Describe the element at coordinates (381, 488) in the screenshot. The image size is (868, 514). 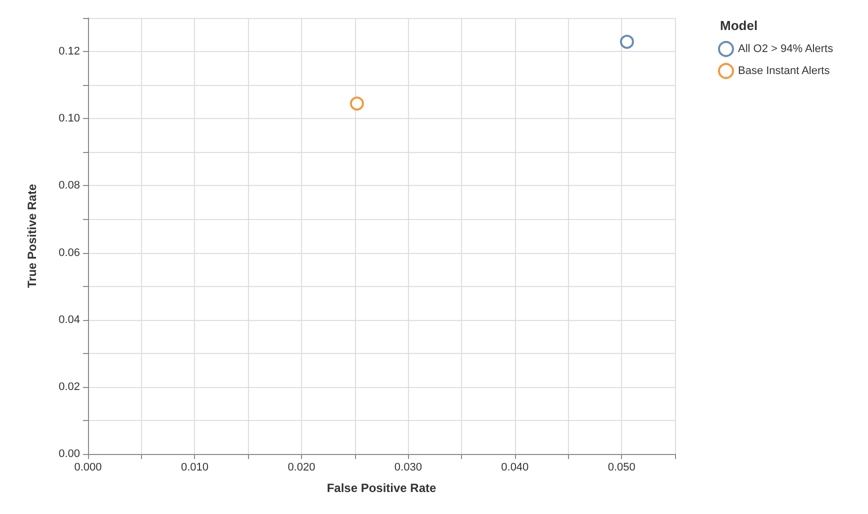
I see `x-axis-title: False Positive Rate` at that location.